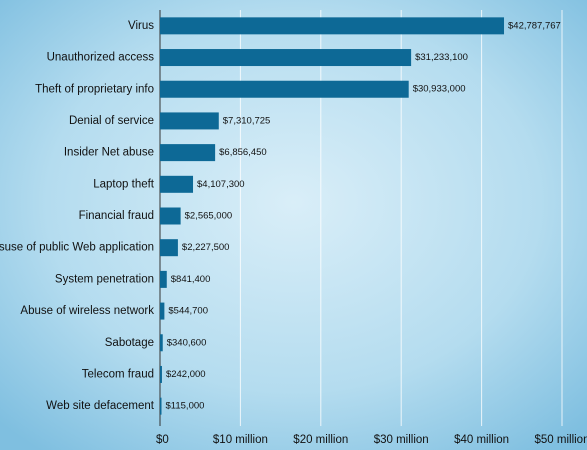 This screenshot has height=450, width=587. I want to click on value-label: $2,565,000, so click(209, 216).